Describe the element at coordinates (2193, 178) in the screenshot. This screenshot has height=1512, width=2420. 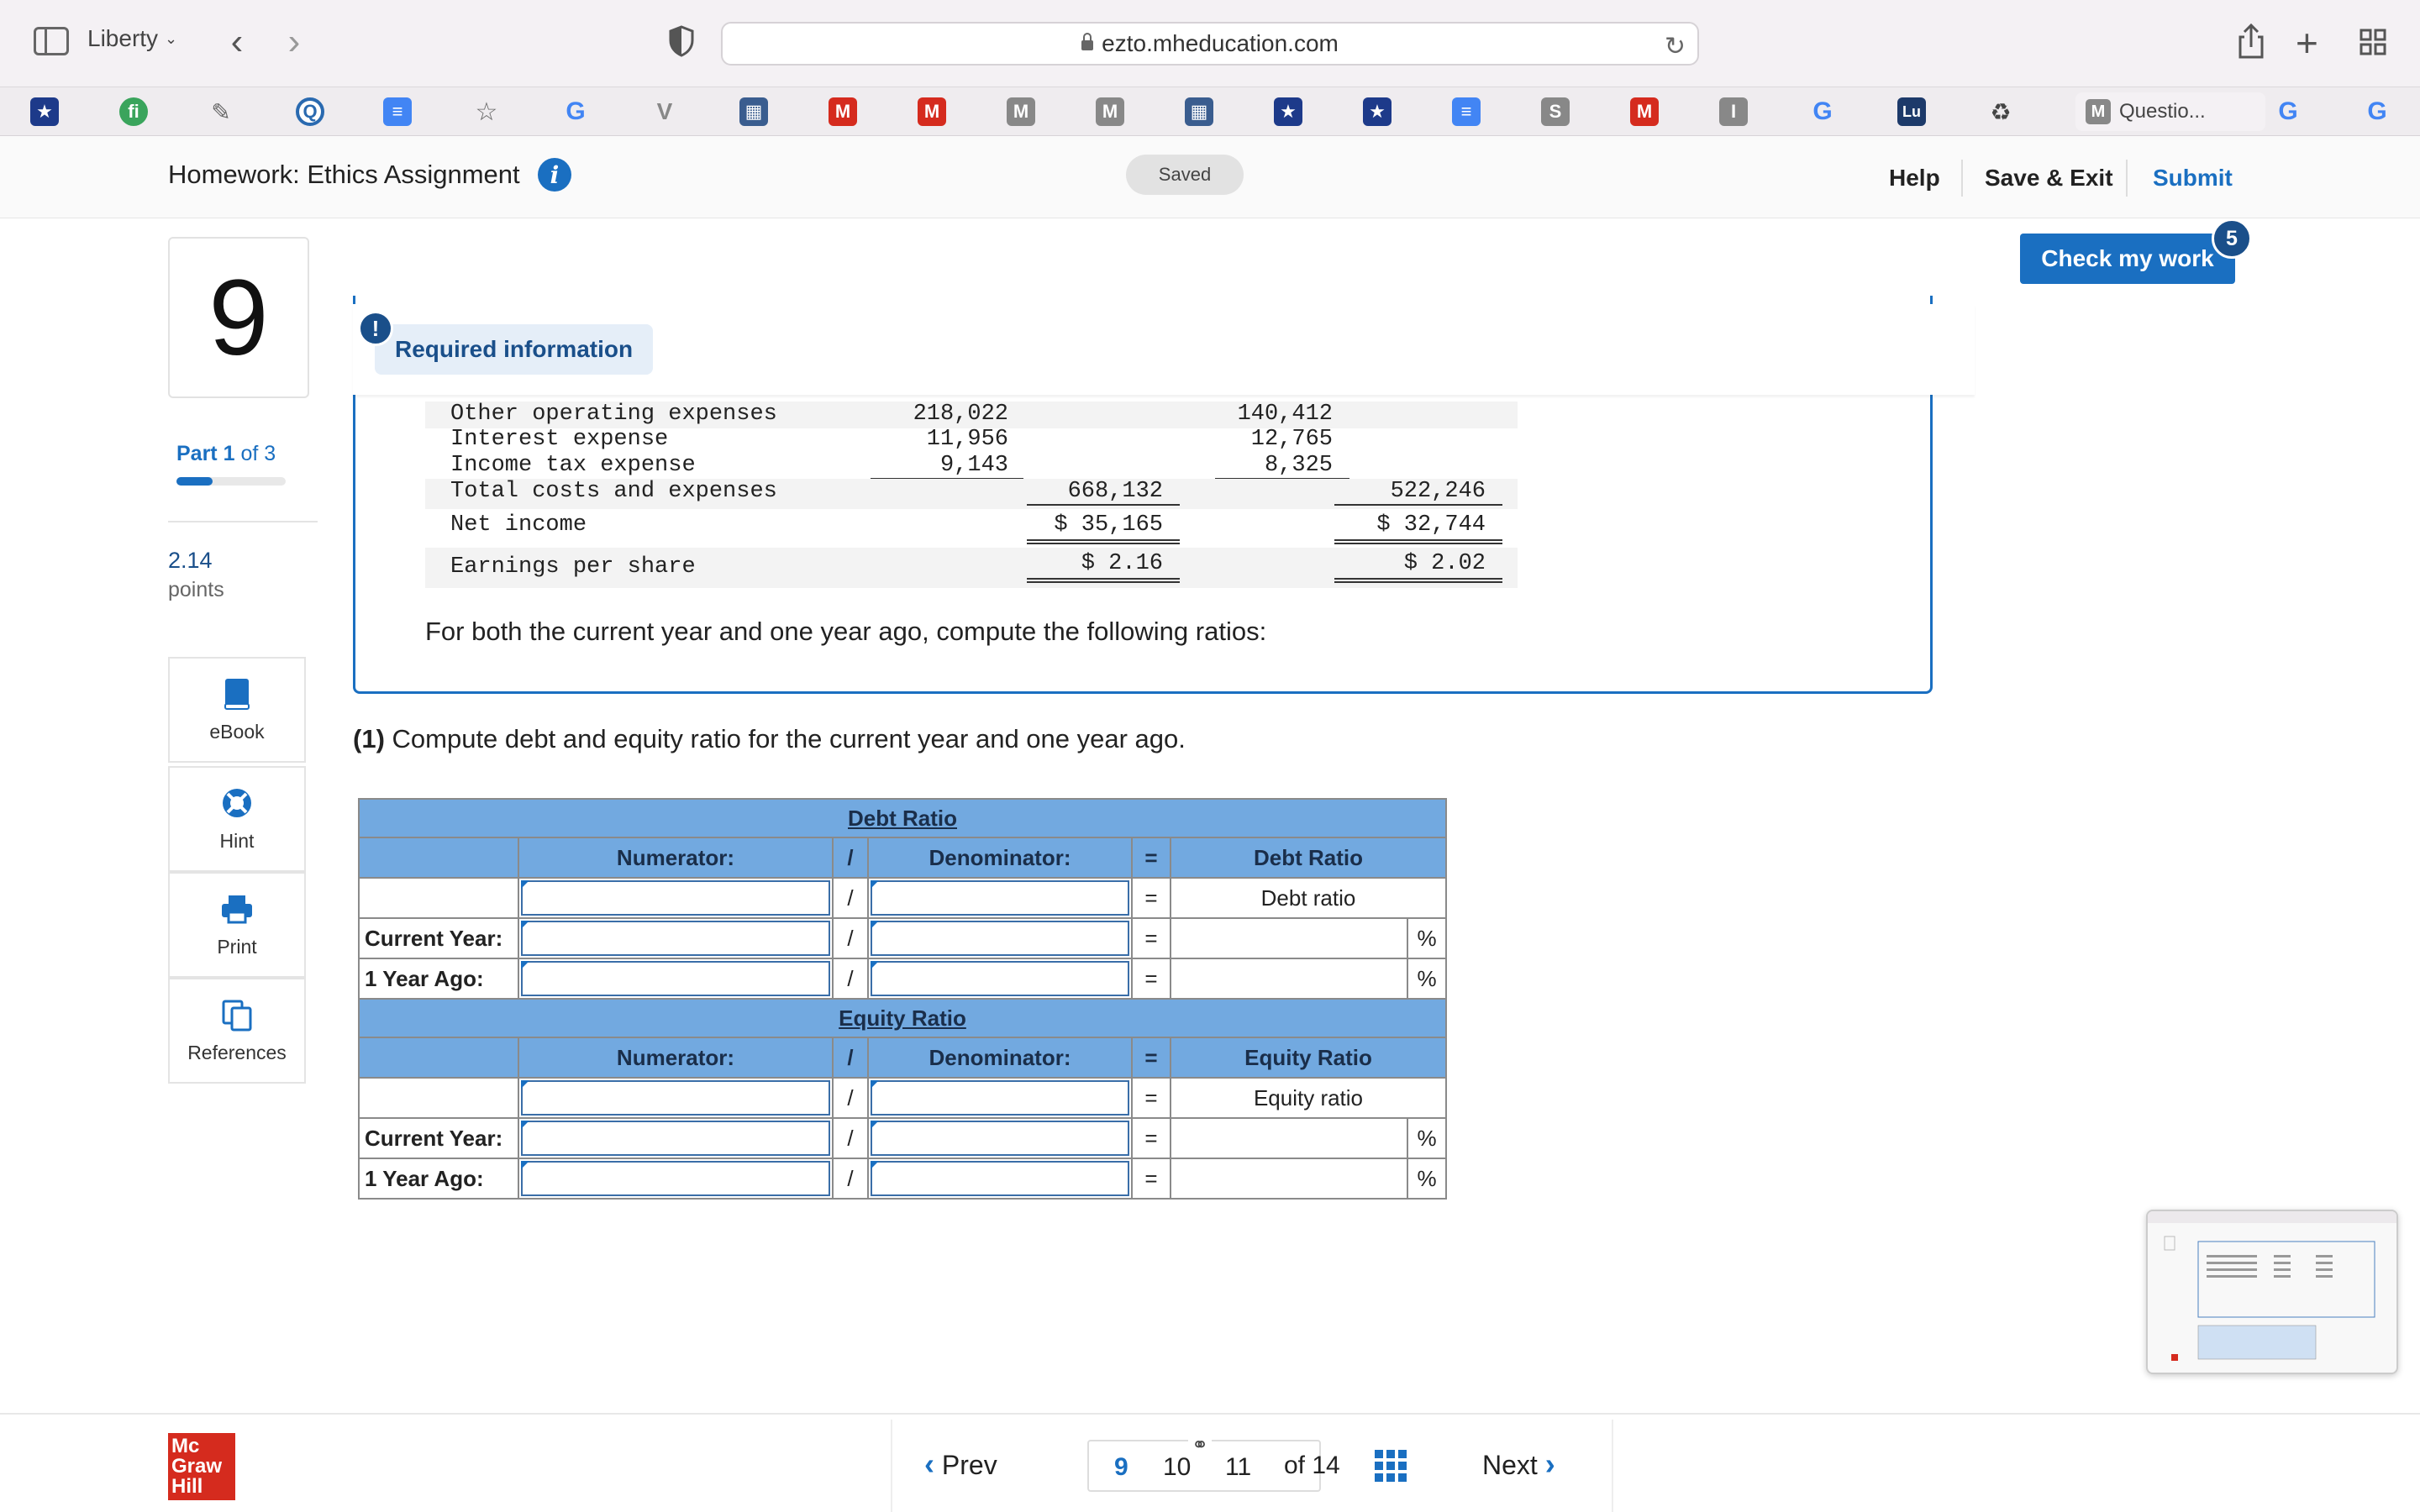
I see `submit-link: Submit` at that location.